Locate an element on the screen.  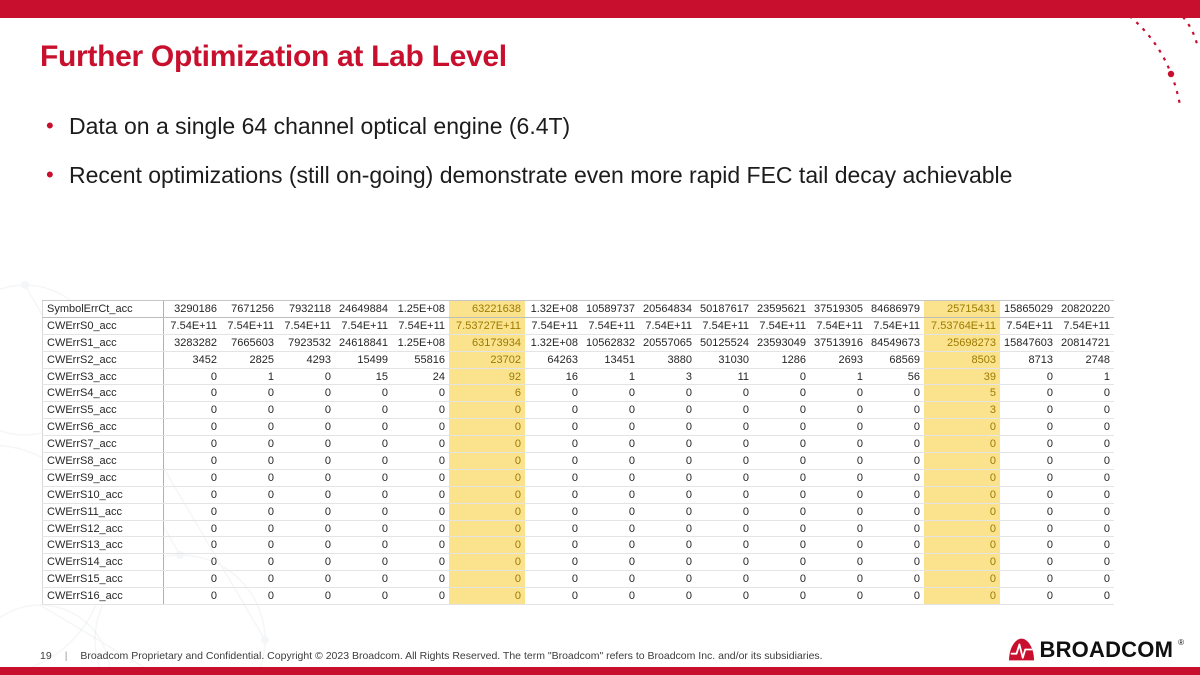
table-cell: 92 is located at coordinates (487, 376).